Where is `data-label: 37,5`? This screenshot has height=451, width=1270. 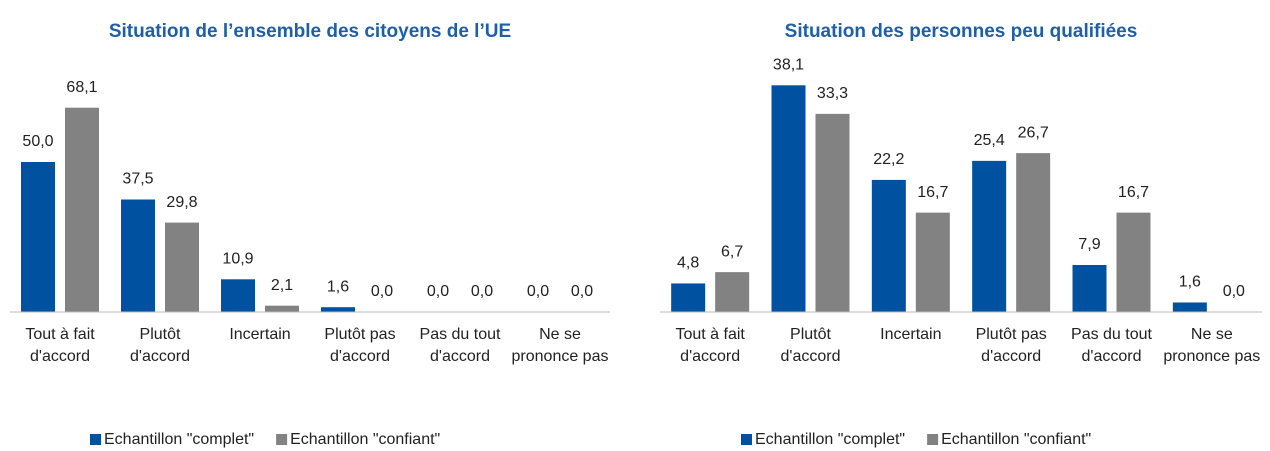
data-label: 37,5 is located at coordinates (137, 179).